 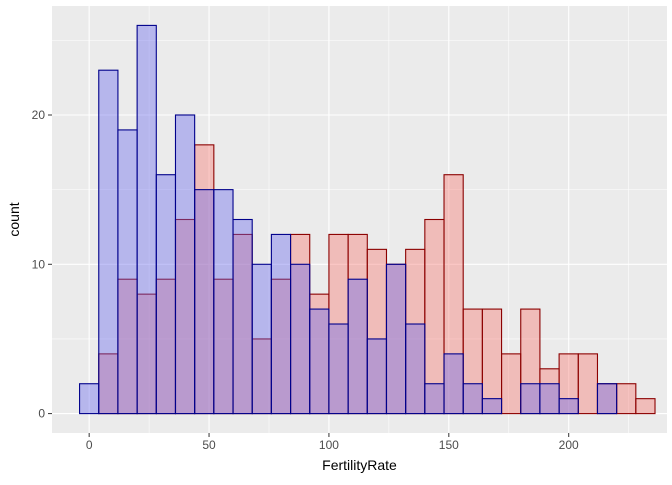 What do you see at coordinates (209, 445) in the screenshot?
I see `x-tick-label: 50` at bounding box center [209, 445].